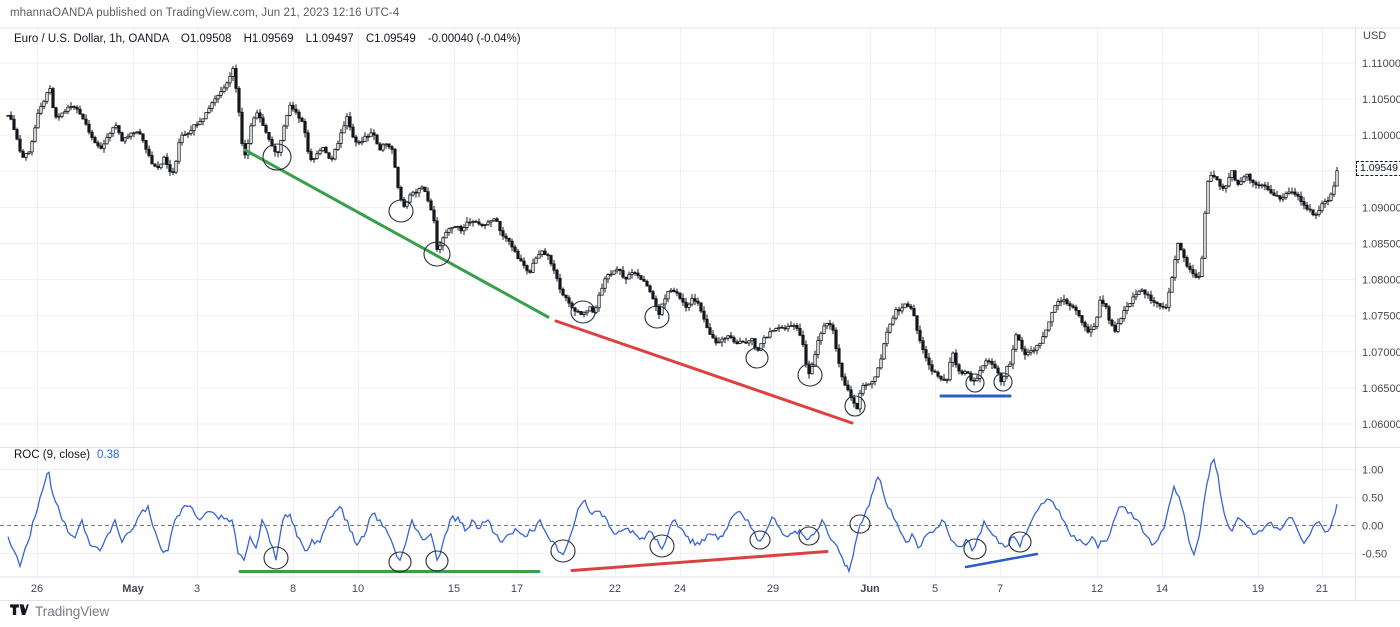 This screenshot has width=1400, height=627. I want to click on axis-tick-label: 1.00, so click(1372, 471).